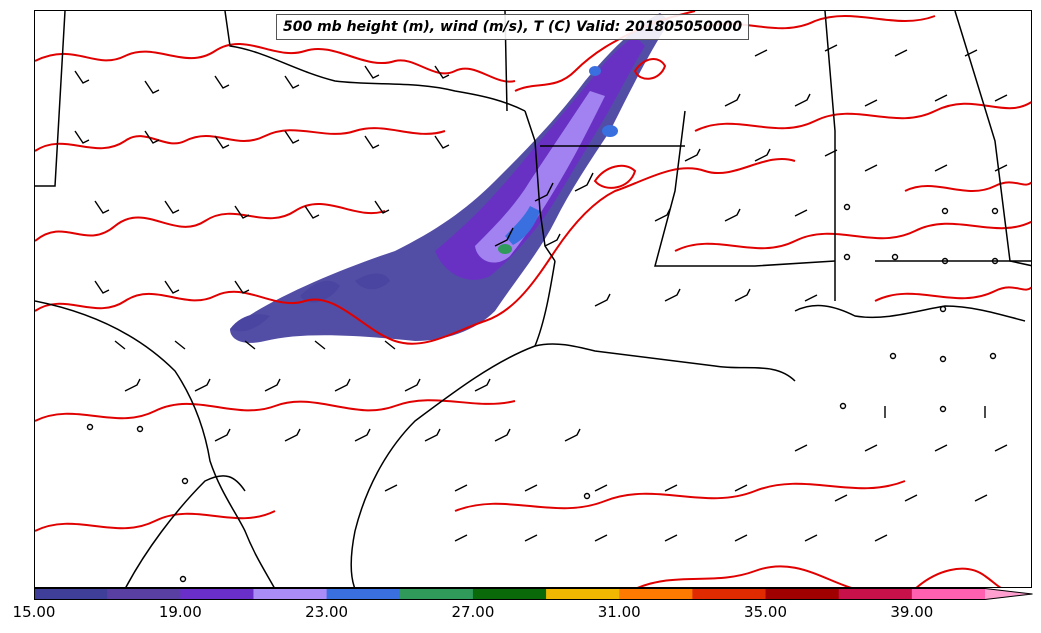 Image resolution: width=1041 pixels, height=633 pixels. What do you see at coordinates (766, 612) in the screenshot?
I see `colorbar-tick-label: 35.00` at bounding box center [766, 612].